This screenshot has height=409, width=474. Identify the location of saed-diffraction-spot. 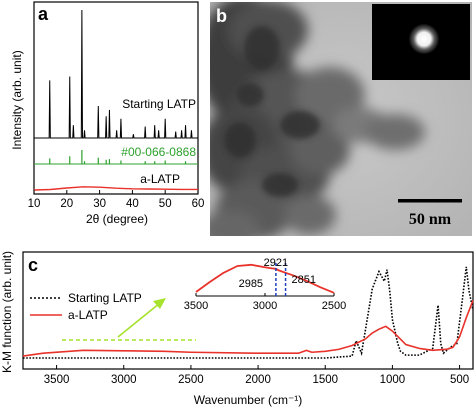
(424, 39).